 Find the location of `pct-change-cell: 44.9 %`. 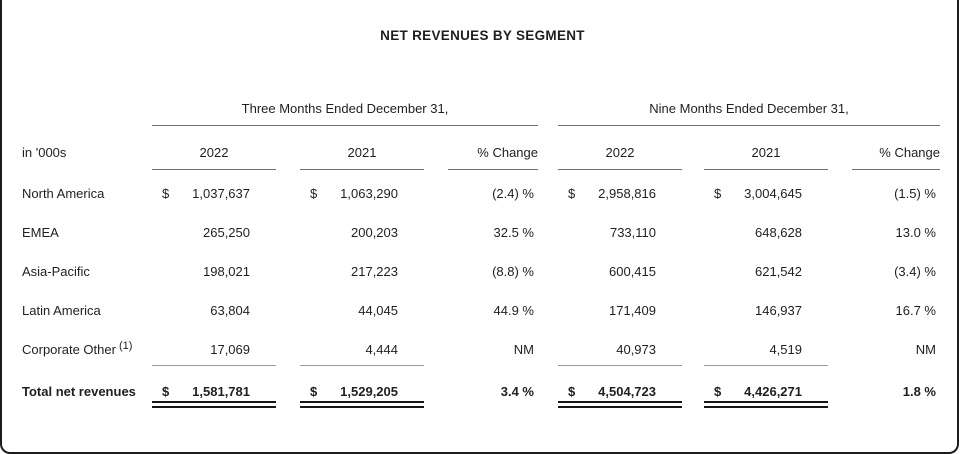

pct-change-cell: 44.9 % is located at coordinates (513, 310).